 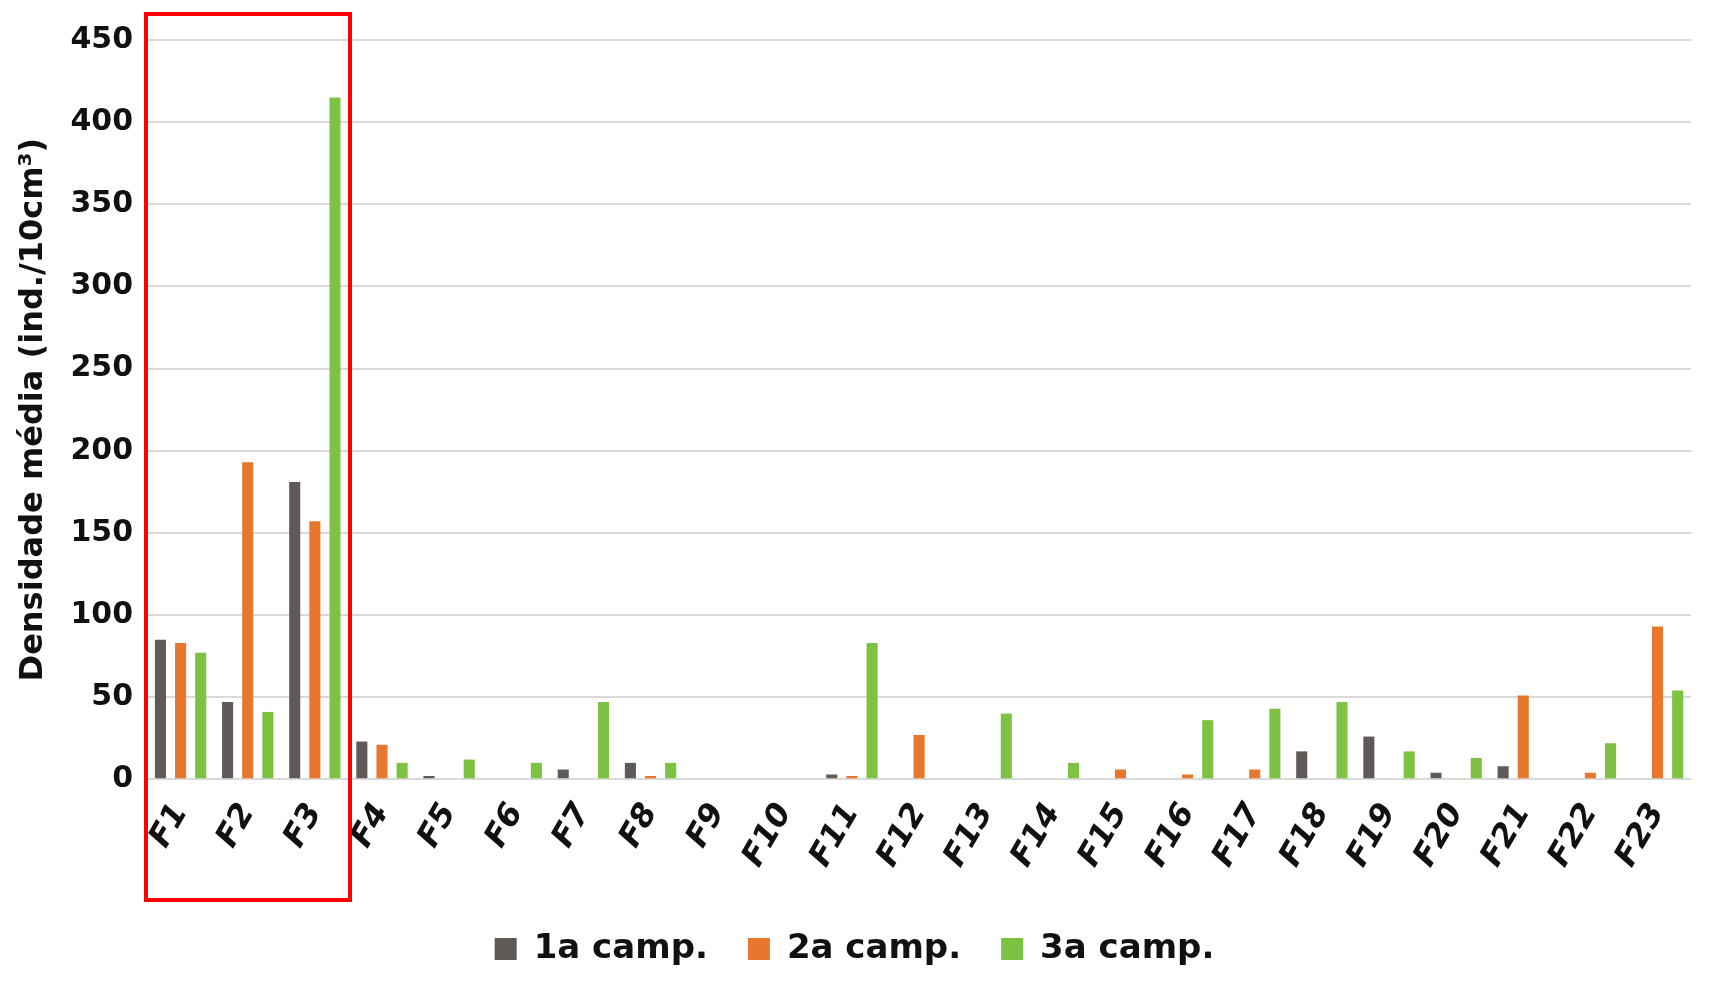 What do you see at coordinates (102, 202) in the screenshot?
I see `y-tick-label: 350` at bounding box center [102, 202].